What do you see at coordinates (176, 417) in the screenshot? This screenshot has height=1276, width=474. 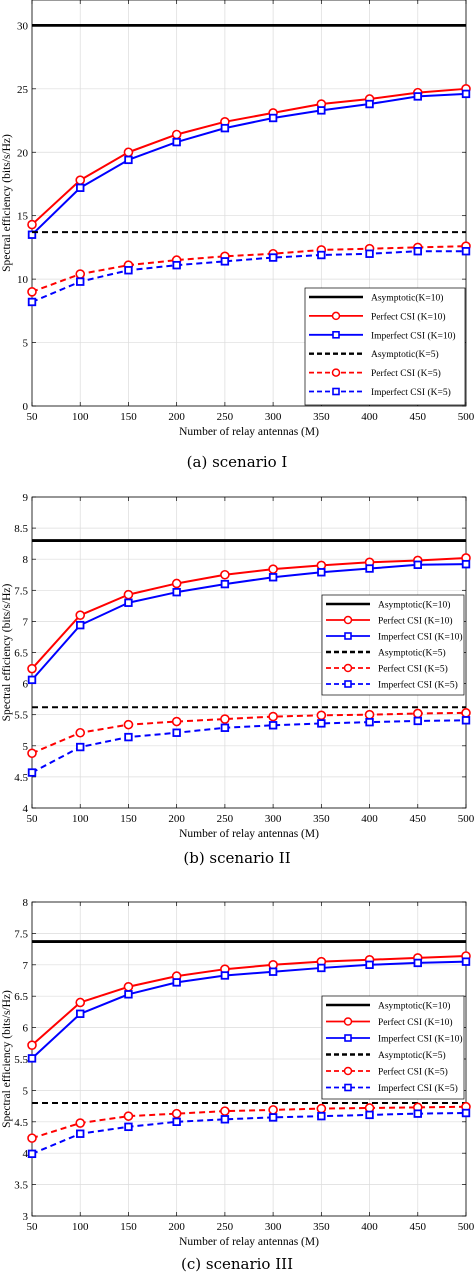 I see `x-tick-label: 200` at bounding box center [176, 417].